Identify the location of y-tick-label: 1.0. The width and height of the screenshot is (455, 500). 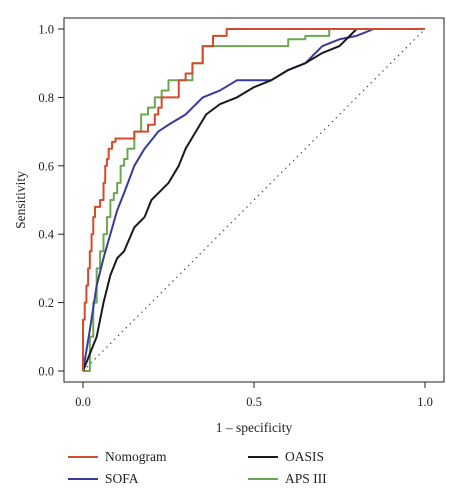
(46, 30).